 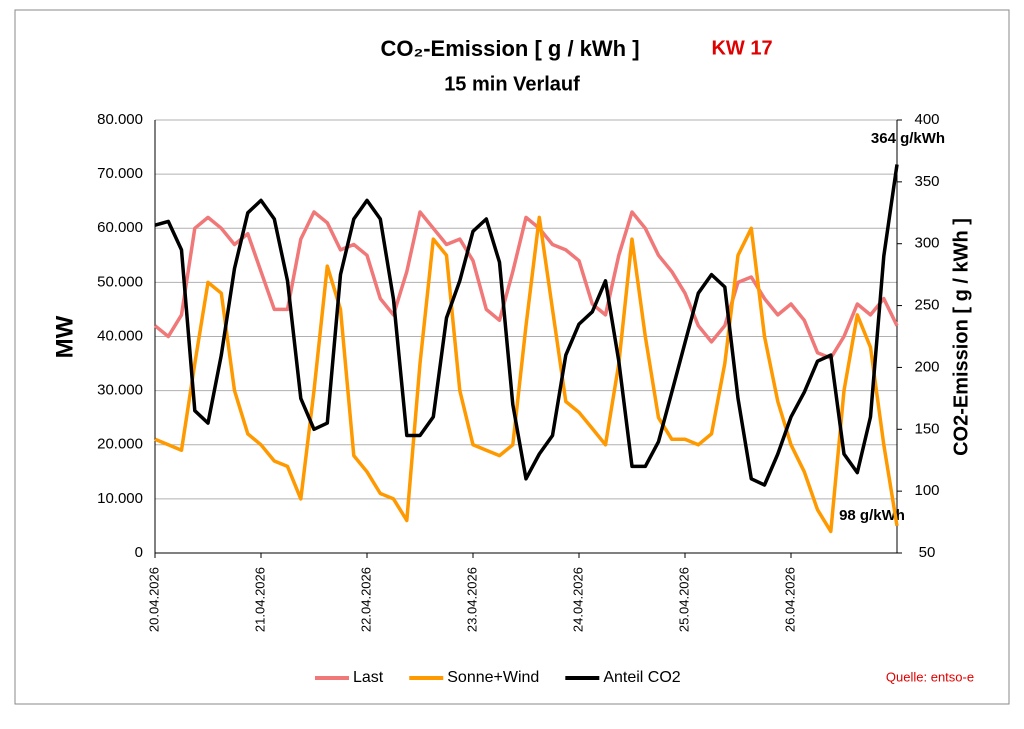 I want to click on legend-label: Sonne+Wind, so click(x=493, y=677).